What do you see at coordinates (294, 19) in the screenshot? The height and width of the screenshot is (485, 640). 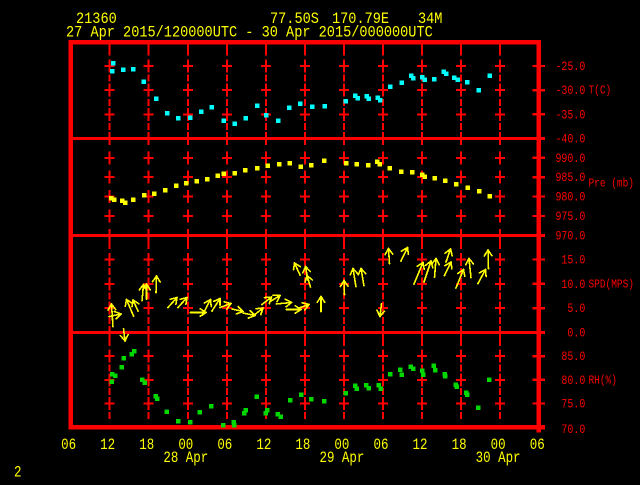 I see `svg-text: 77.50S` at bounding box center [294, 19].